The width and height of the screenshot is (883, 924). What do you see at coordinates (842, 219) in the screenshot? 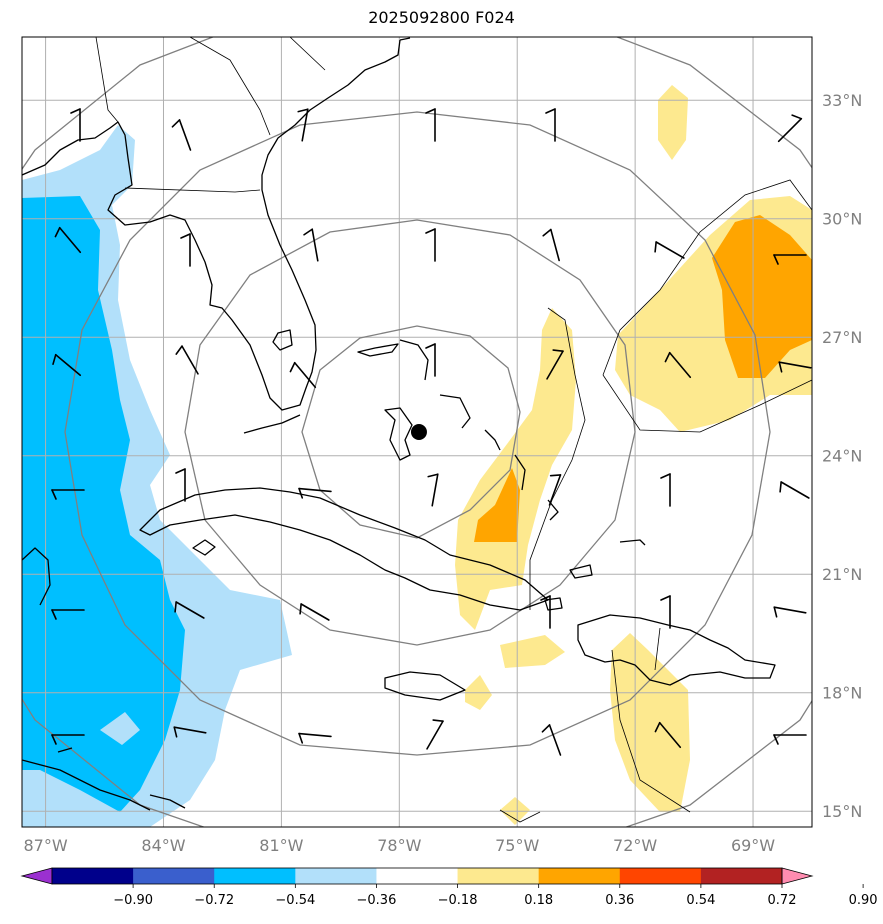
I see `lat-label: 30°N` at bounding box center [842, 219].